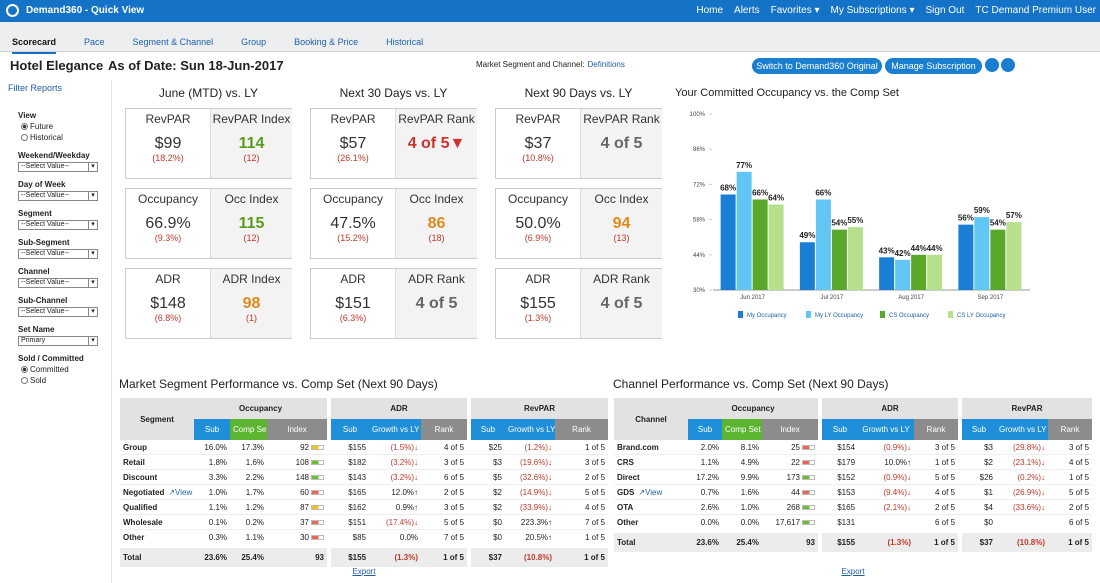 This screenshot has height=583, width=1100. What do you see at coordinates (498, 522) in the screenshot?
I see `cell-value: $0` at bounding box center [498, 522].